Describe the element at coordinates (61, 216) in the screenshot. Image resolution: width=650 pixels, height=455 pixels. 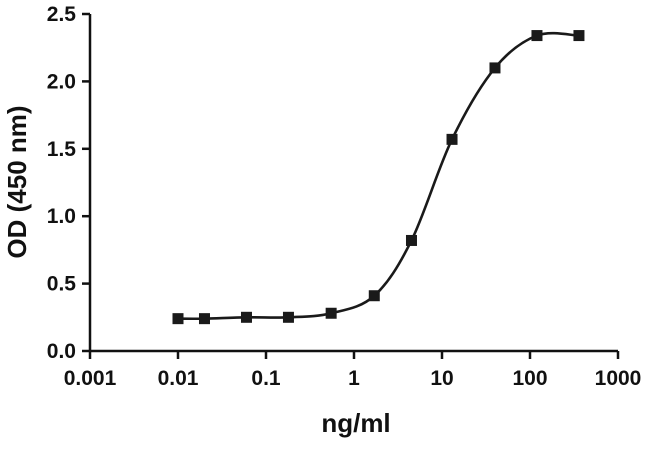
I see `y-tick-label: 1.0` at that location.